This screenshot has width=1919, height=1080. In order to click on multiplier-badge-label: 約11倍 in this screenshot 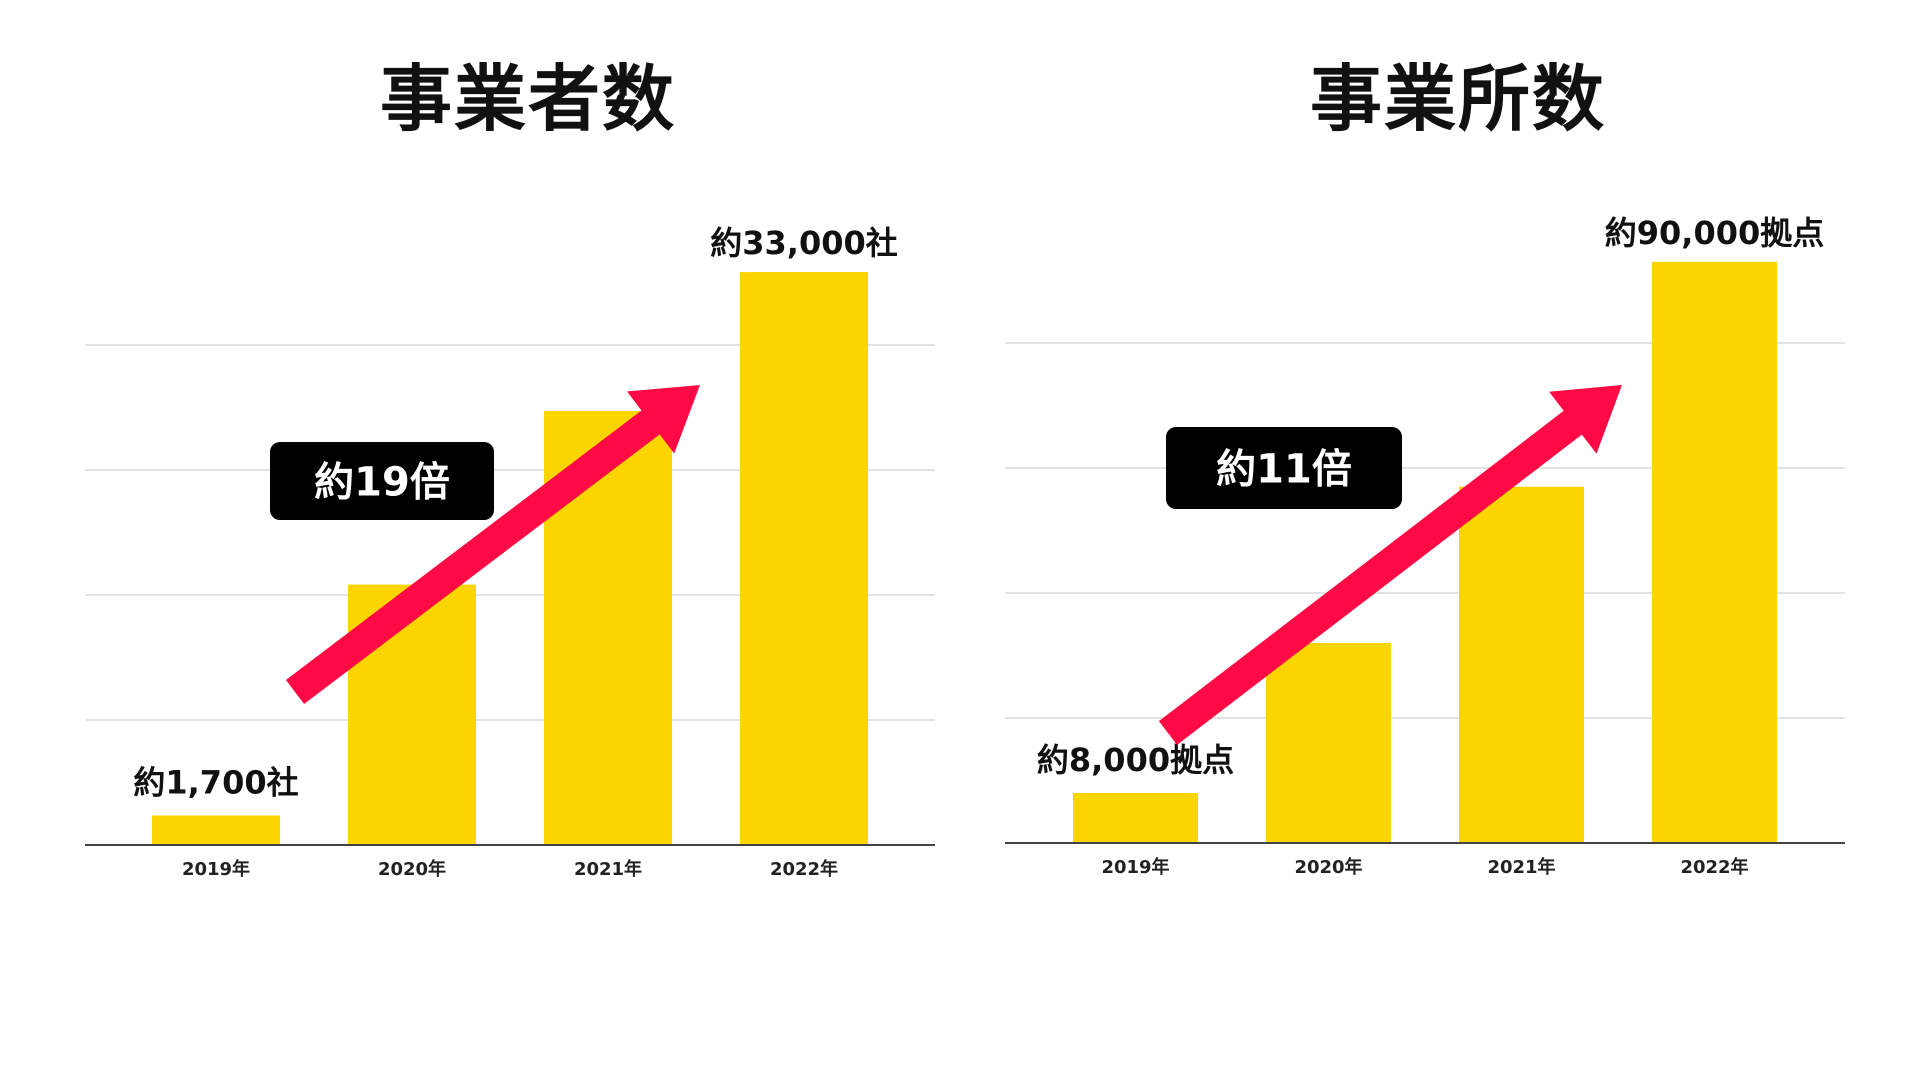, I will do `click(1284, 469)`.